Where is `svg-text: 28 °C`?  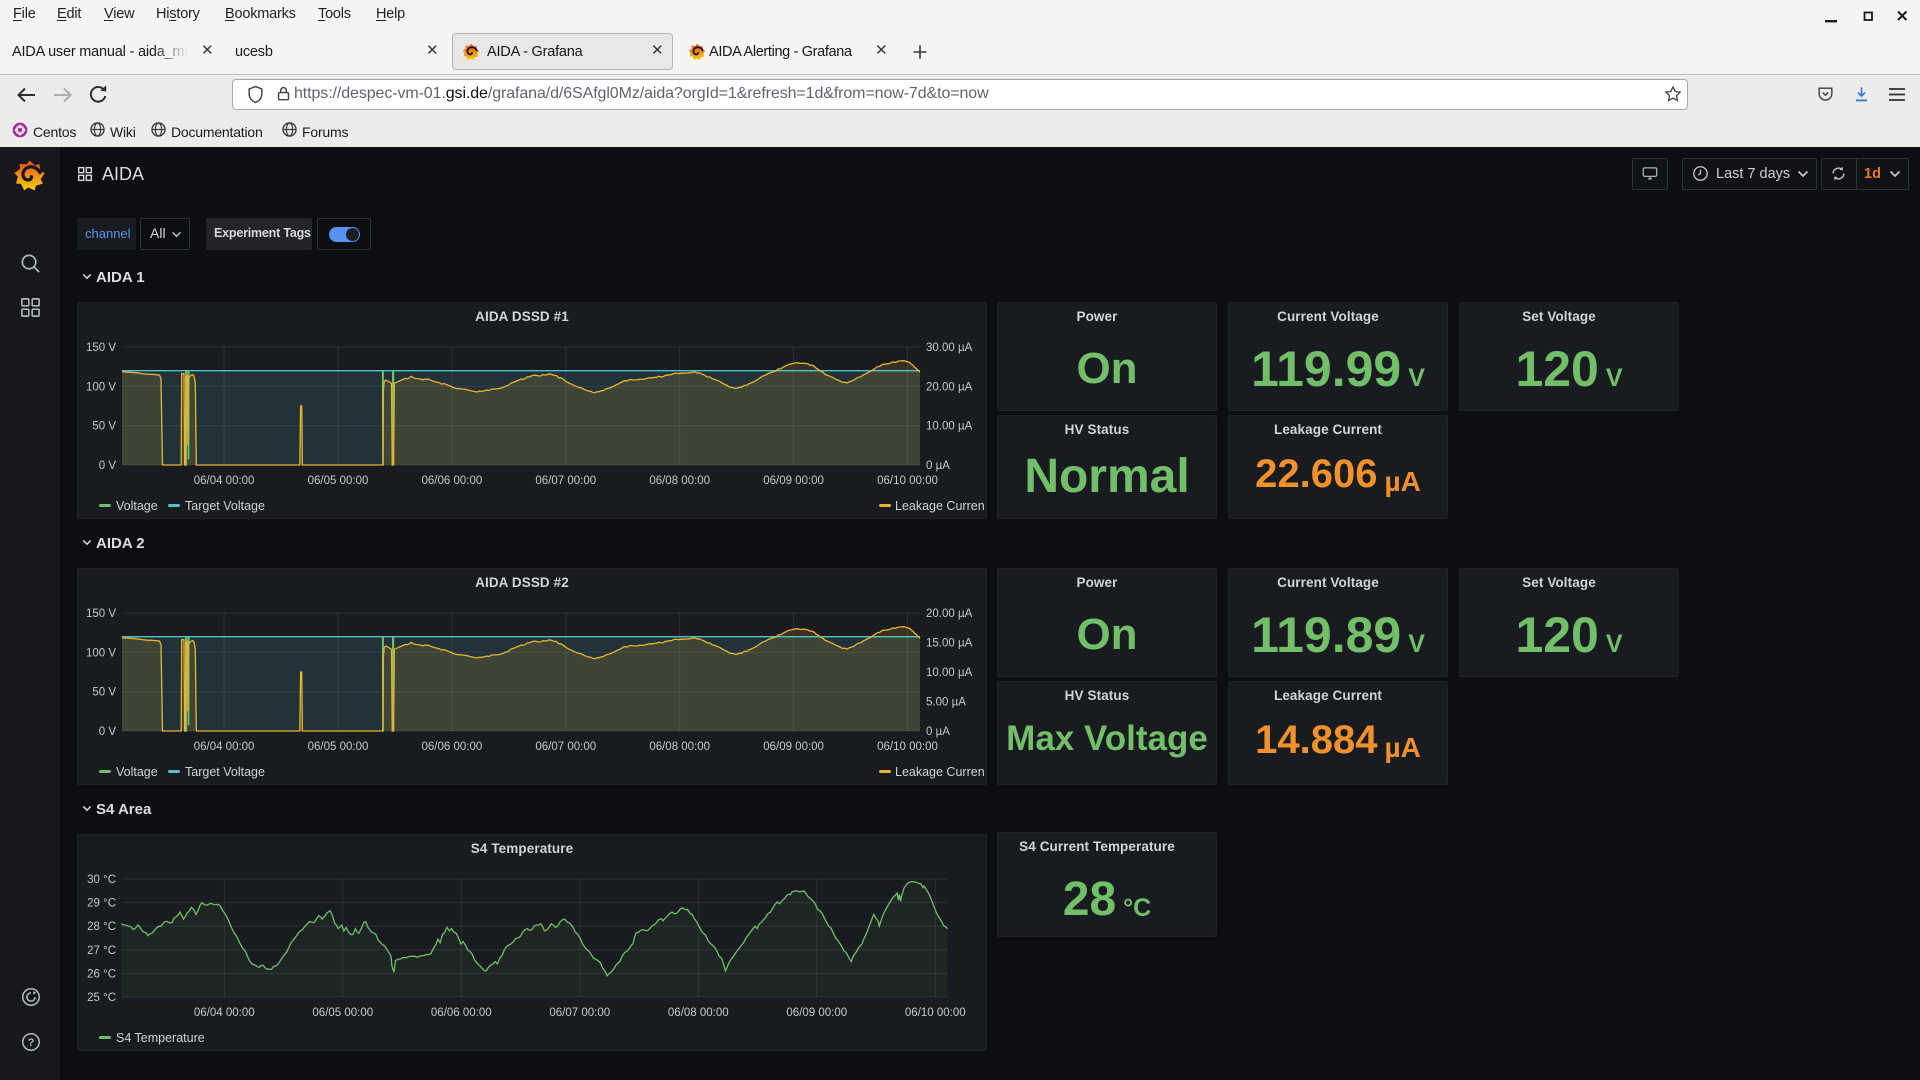 svg-text: 28 °C is located at coordinates (101, 927).